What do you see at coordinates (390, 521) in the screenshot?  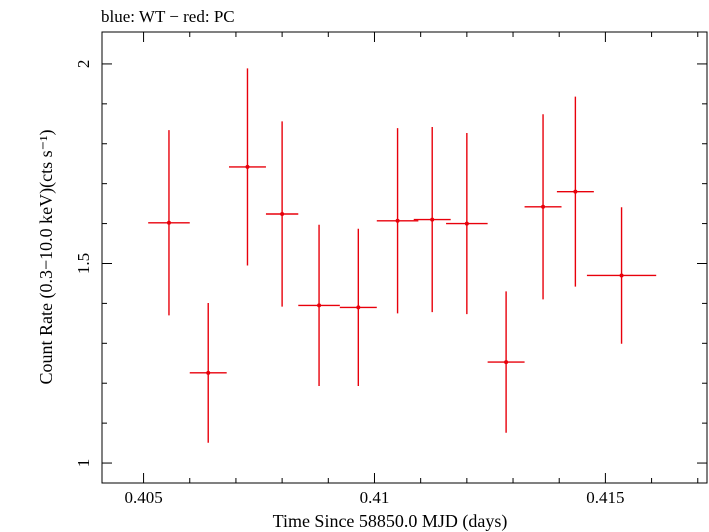 I see `x-axis-label: Time Since 58850.0 MJD (days)` at bounding box center [390, 521].